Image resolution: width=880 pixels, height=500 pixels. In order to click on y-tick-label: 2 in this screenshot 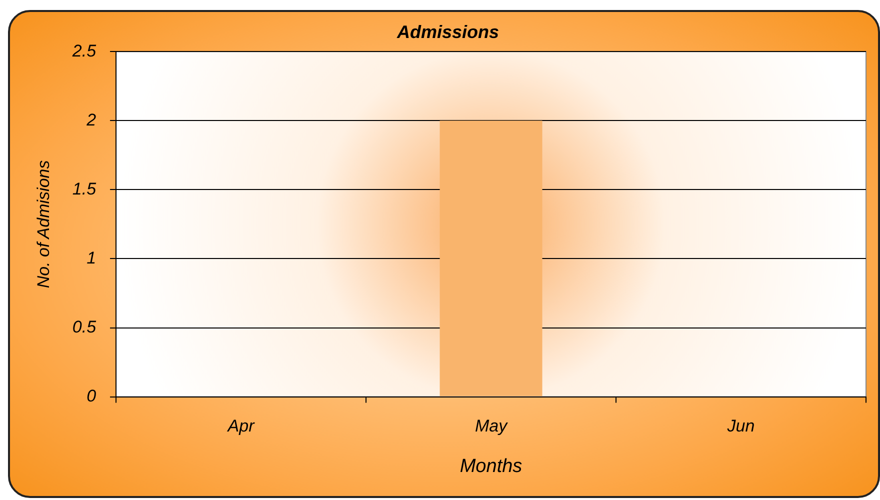, I will do `click(91, 120)`.